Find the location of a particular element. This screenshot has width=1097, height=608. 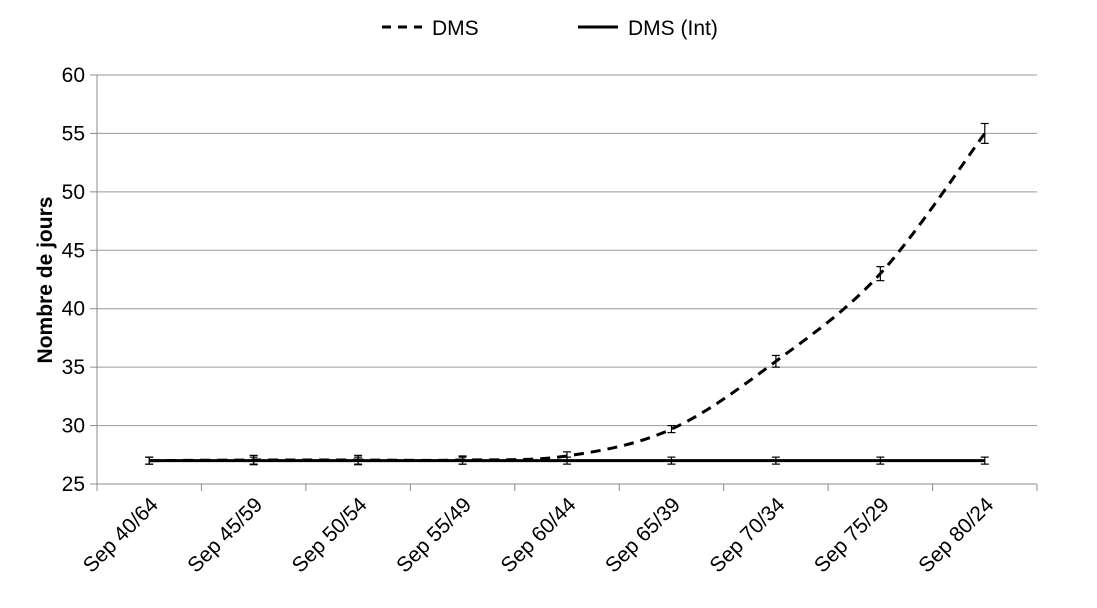

x-tick-label: Sep 60/44 is located at coordinates (539, 535).